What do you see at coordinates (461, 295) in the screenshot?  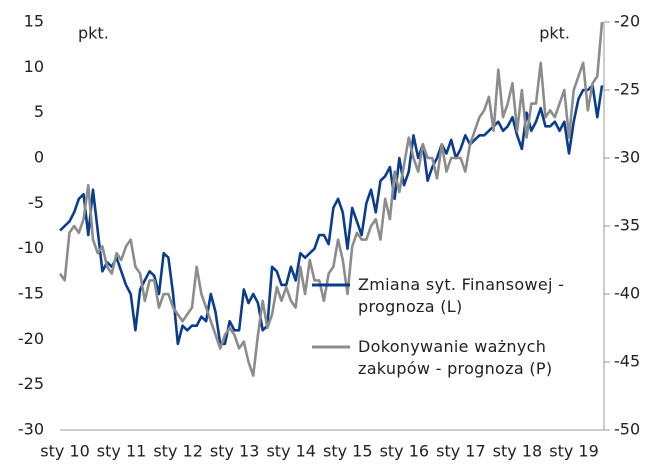 I see `legend-entry: Zmiana syt. Finansowej - prognoza (L)` at bounding box center [461, 295].